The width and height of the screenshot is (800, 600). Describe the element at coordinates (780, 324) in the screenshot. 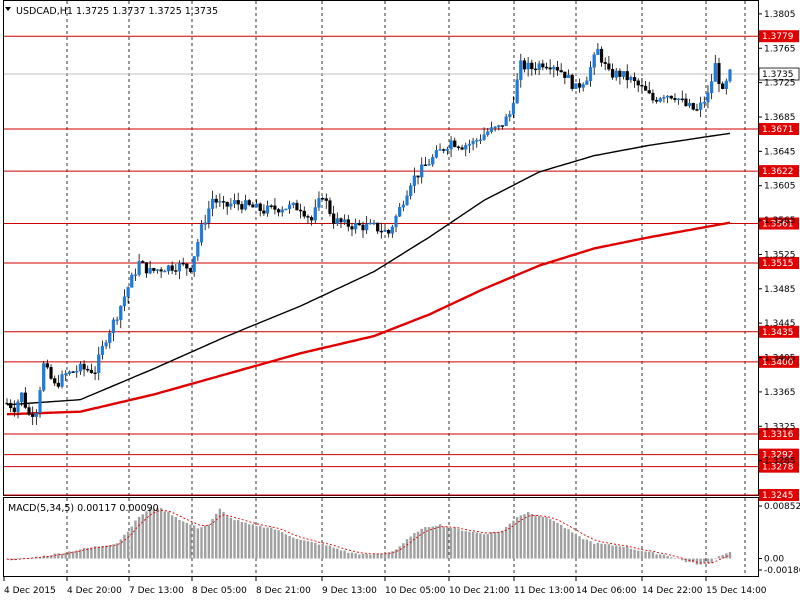

I see `y-tick-label: 1.3445` at that location.